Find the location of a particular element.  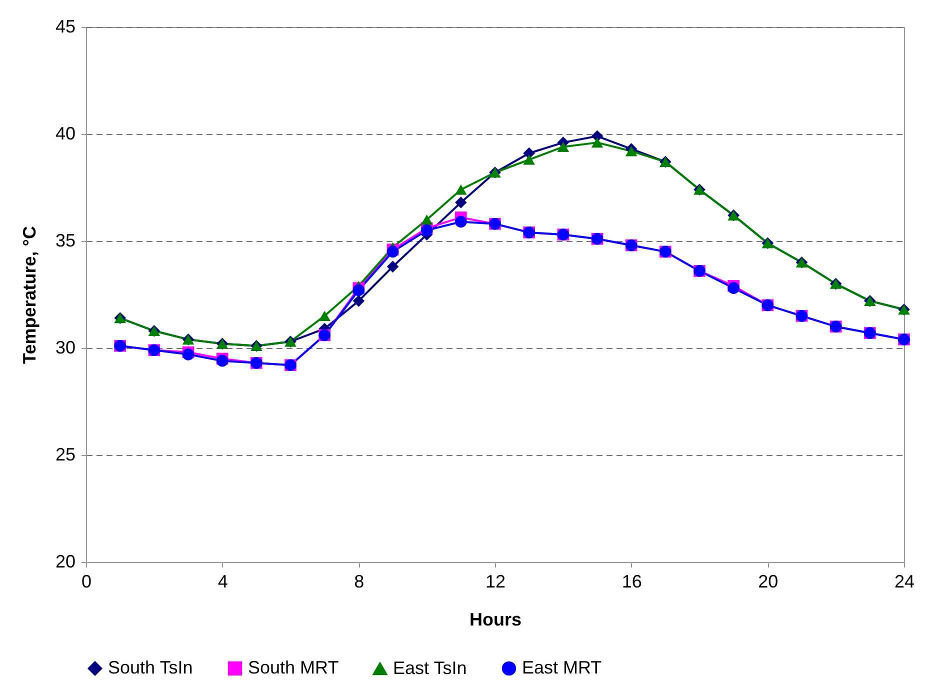

x-tick-label: 16 is located at coordinates (632, 582).